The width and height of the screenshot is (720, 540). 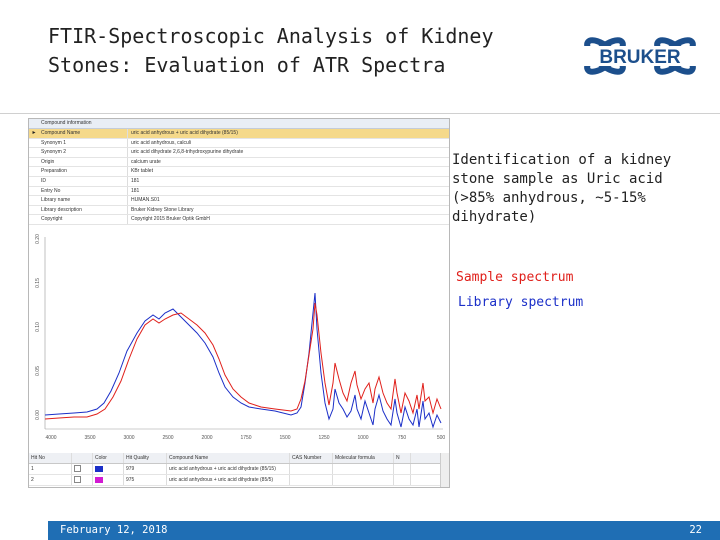 I want to click on x-tick-label: 3500, so click(x=89, y=438).